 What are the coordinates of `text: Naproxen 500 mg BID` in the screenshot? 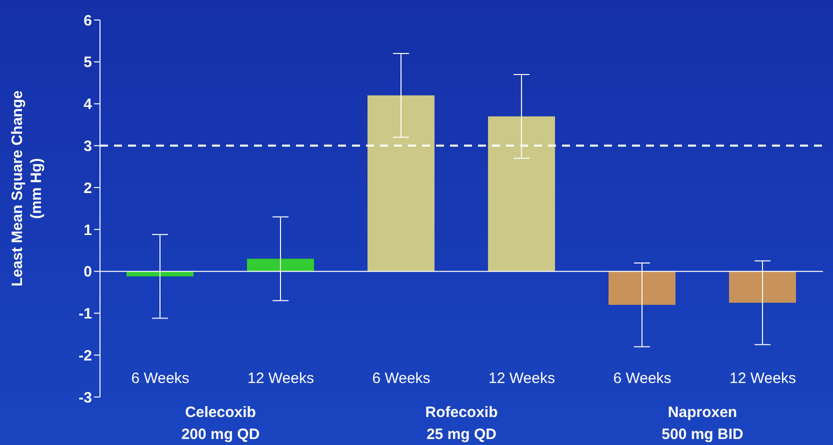 It's located at (703, 423).